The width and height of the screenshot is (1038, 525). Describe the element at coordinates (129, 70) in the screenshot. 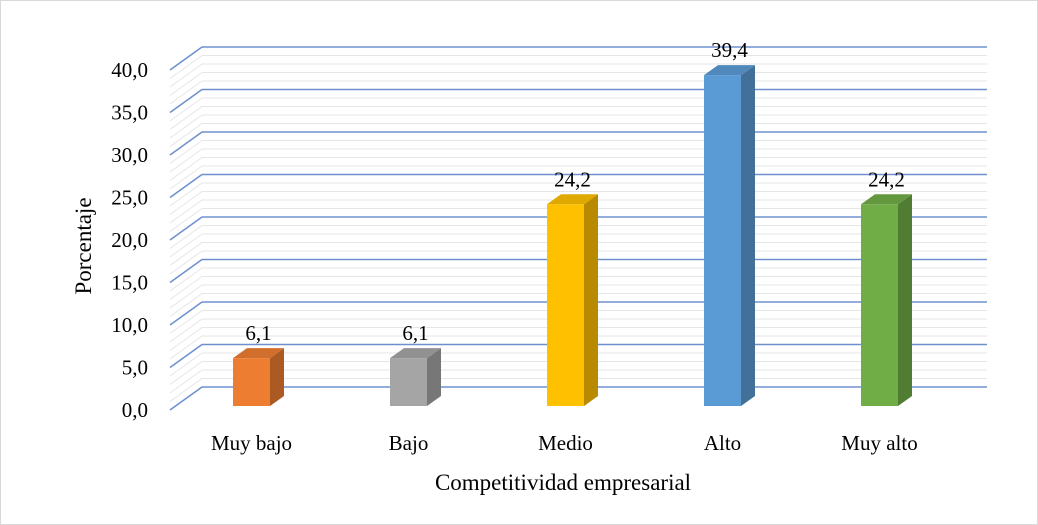

I see `y-tick-label: 40,0` at that location.